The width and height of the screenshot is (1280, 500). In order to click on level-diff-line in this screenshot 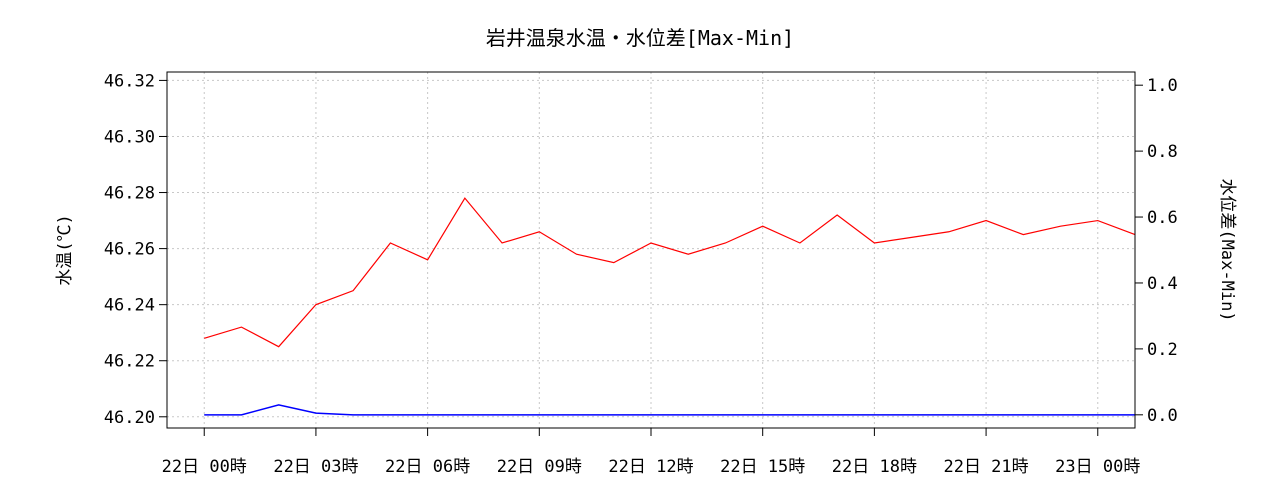, I will do `click(669, 410)`.